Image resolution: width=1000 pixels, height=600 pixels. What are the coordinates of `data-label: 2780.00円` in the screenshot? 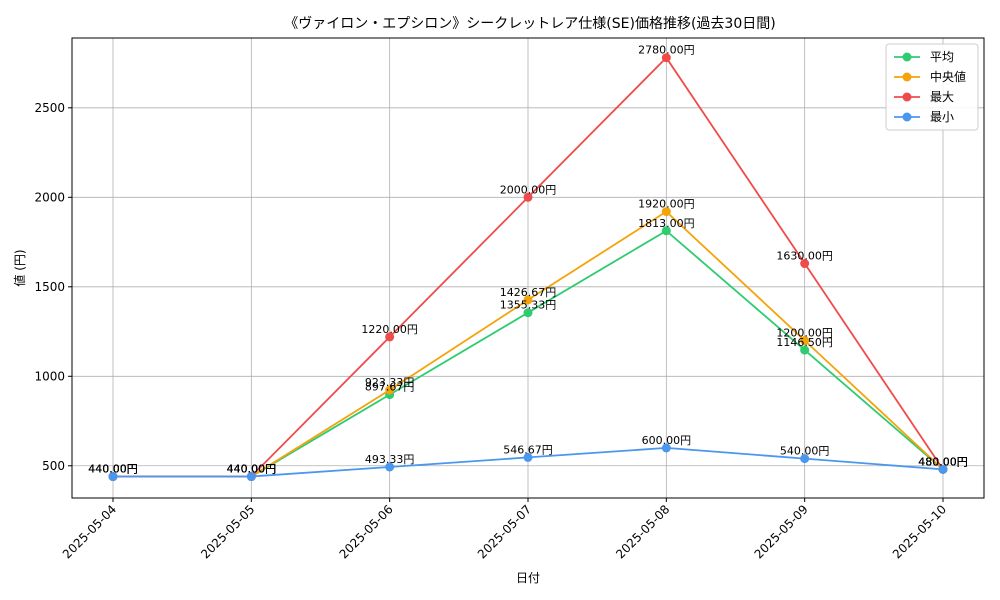 It's located at (666, 50).